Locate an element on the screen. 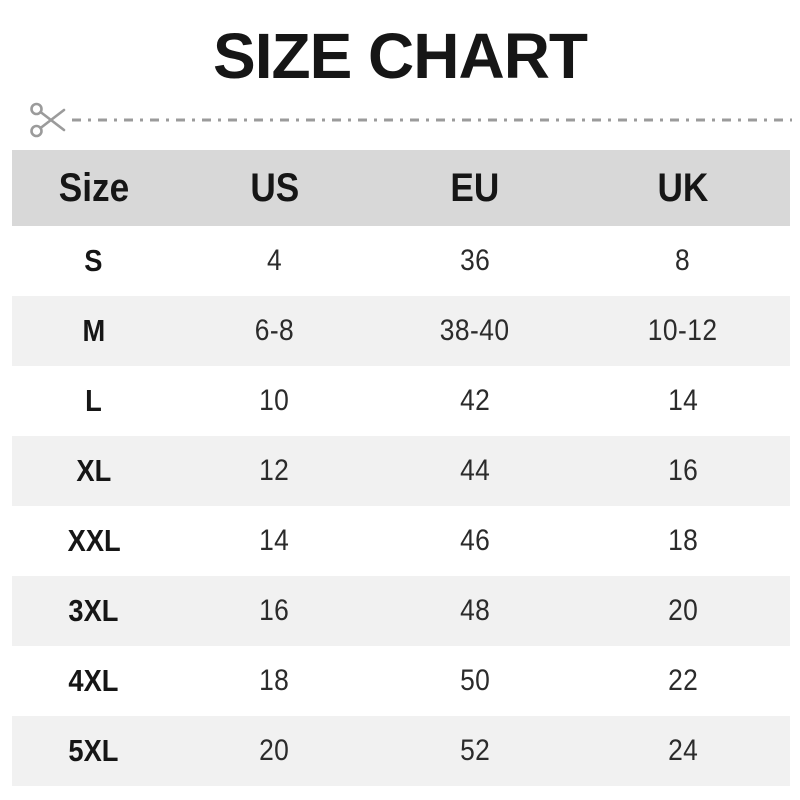  us-value: 6-8 is located at coordinates (274, 330).